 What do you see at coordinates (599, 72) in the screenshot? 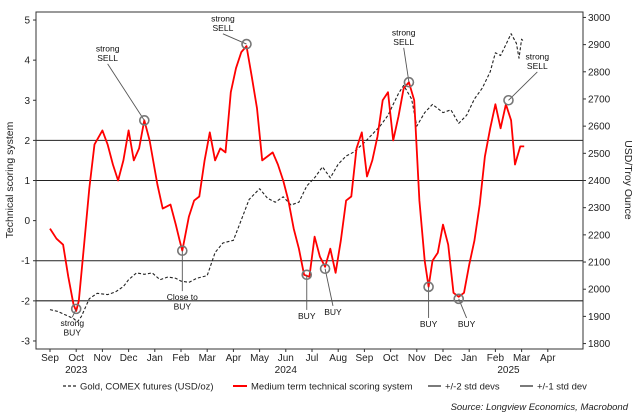
I see `right-tick-label-2: 2800` at bounding box center [599, 72].